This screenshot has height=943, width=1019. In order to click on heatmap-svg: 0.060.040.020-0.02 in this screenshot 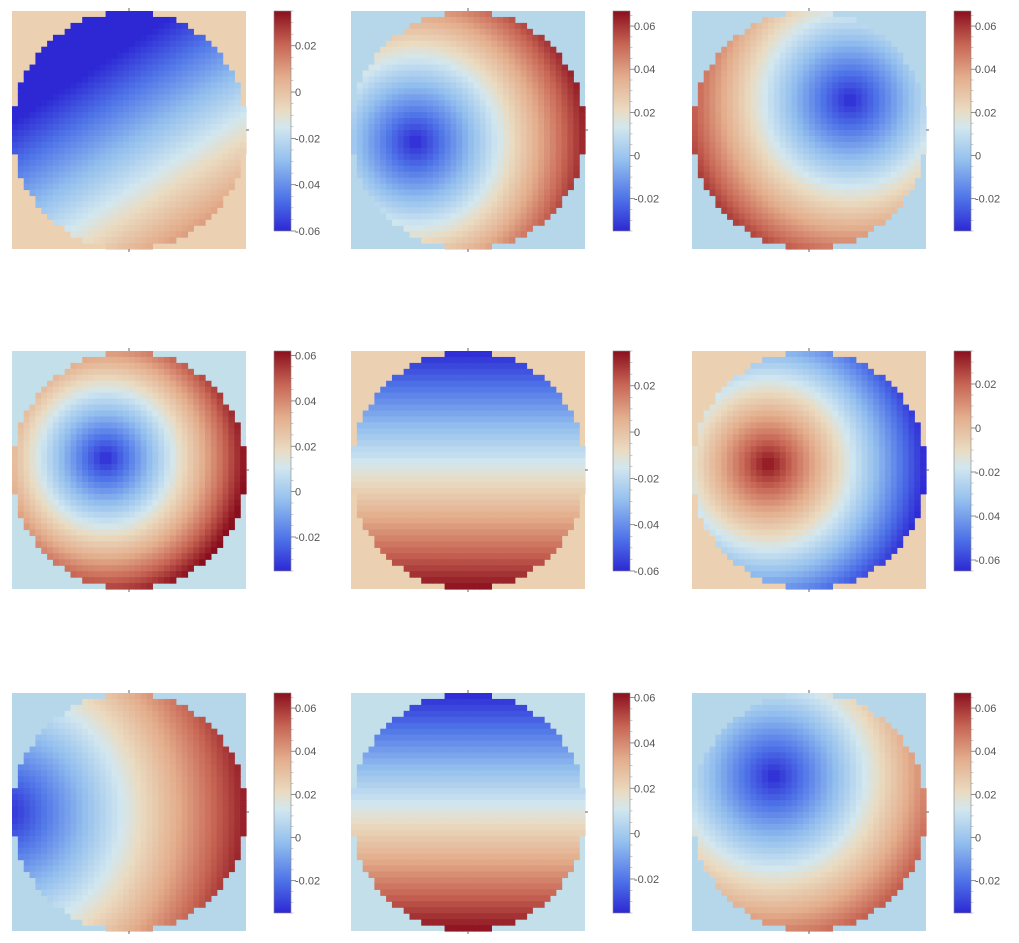, I will do `click(852, 136)`.